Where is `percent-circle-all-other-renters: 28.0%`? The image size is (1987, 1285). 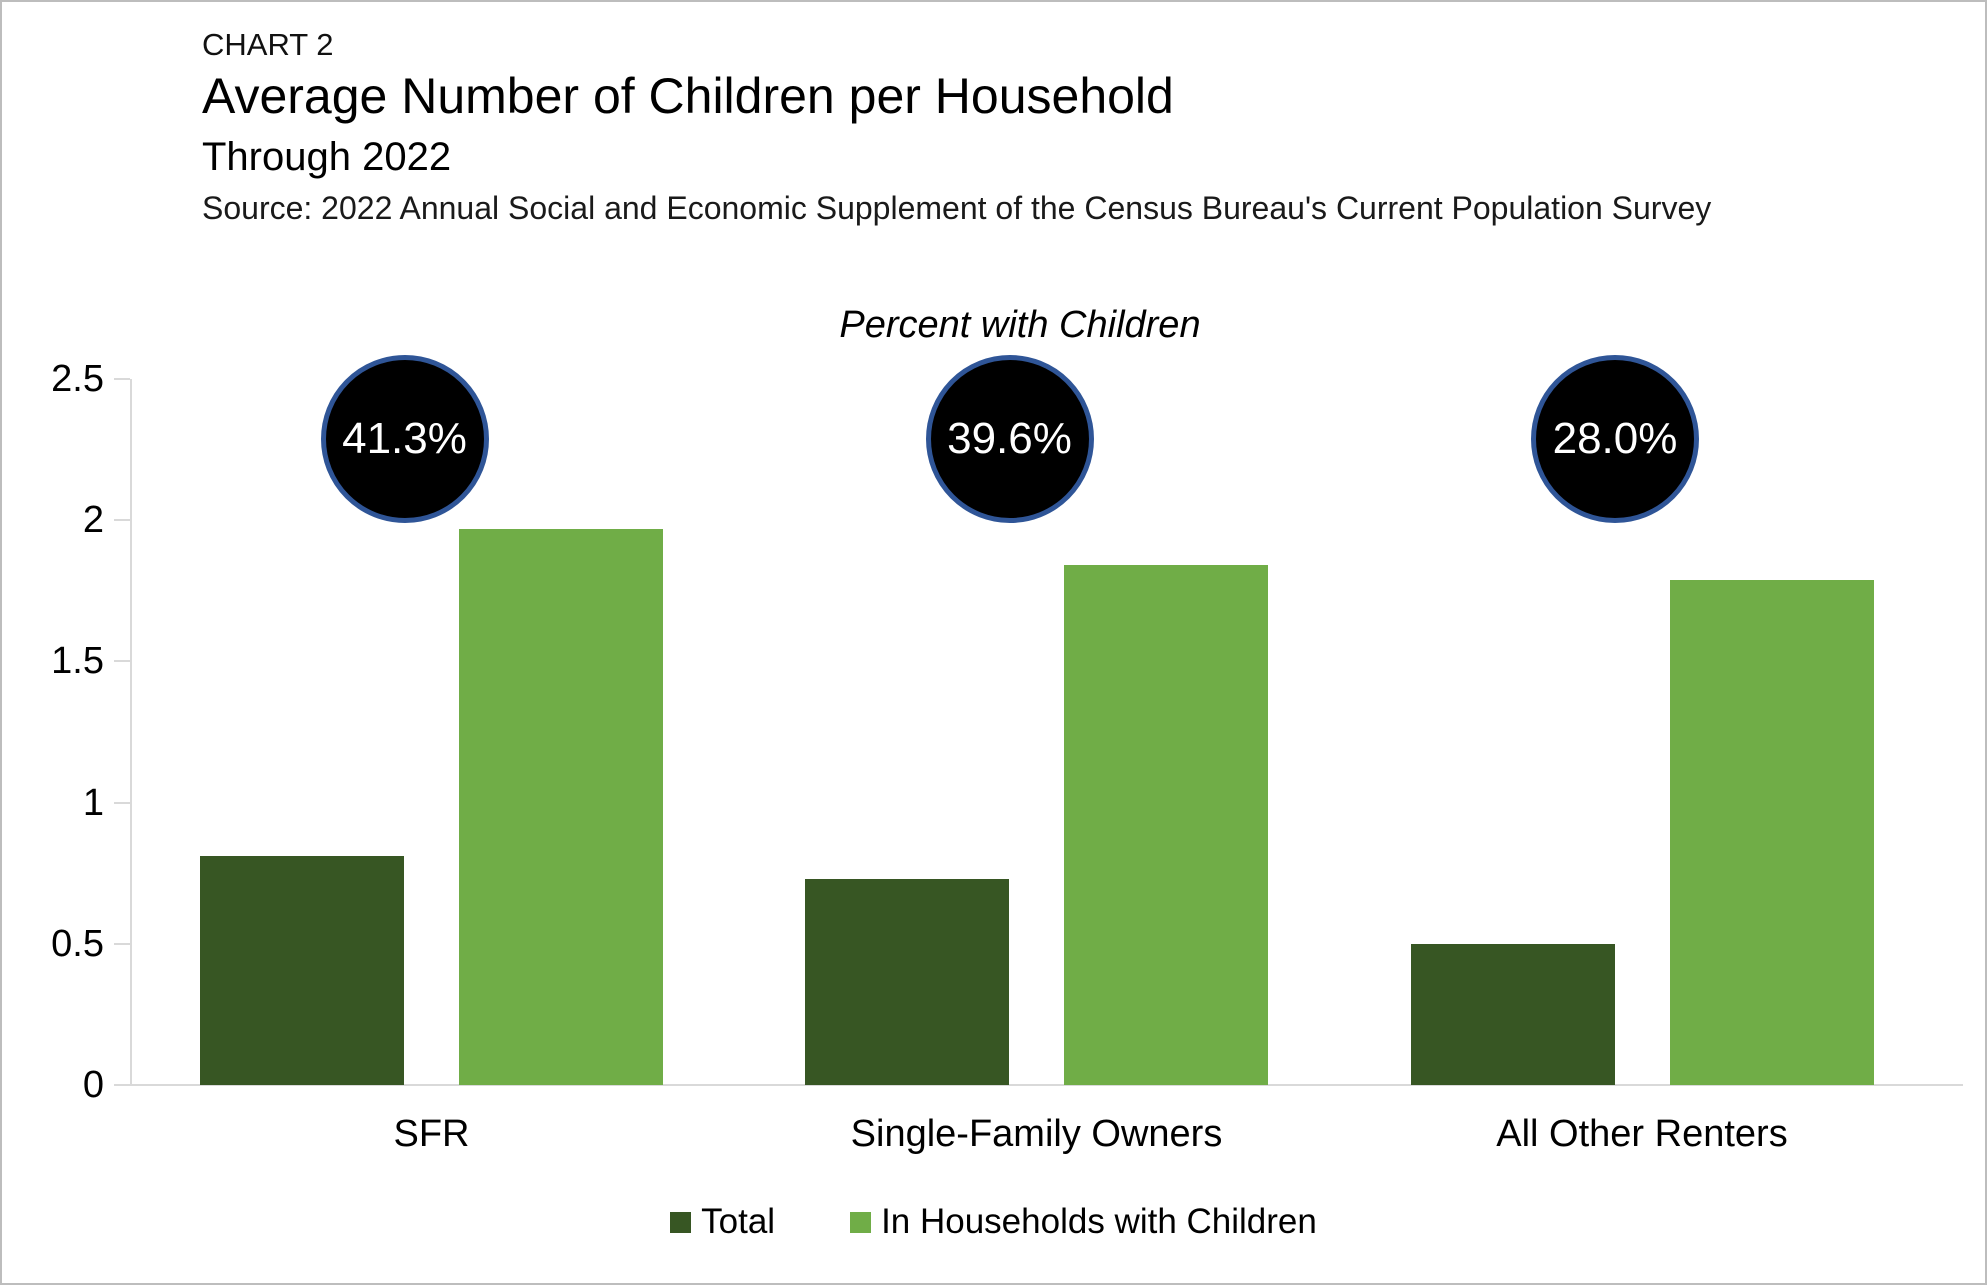 percent-circle-all-other-renters: 28.0% is located at coordinates (1615, 439).